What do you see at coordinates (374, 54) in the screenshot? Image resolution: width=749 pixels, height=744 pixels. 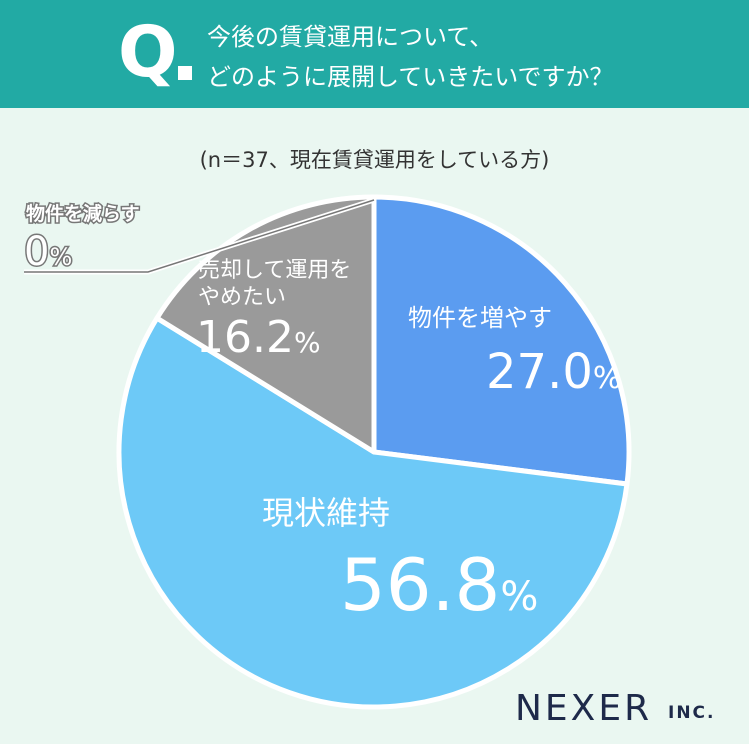 I see `question-header: Q 今後の賃貸運用について、 どのように展開していきたいですか？` at bounding box center [374, 54].